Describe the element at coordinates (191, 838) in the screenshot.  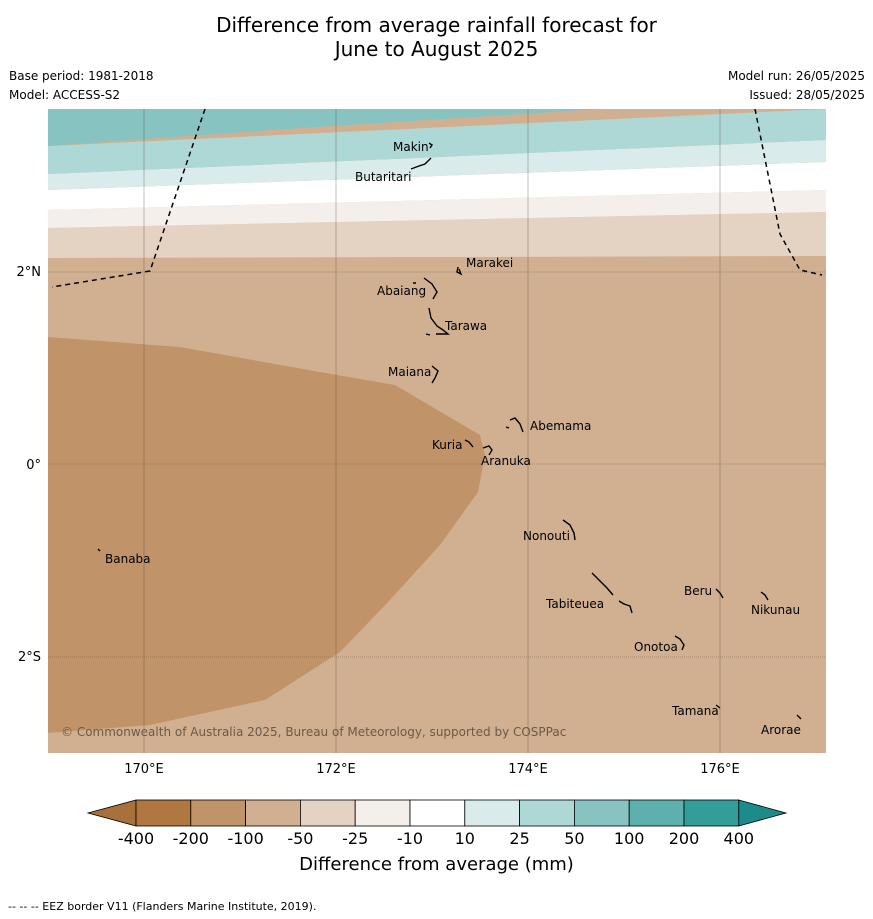
I see `colorbar-tick: -200` at that location.